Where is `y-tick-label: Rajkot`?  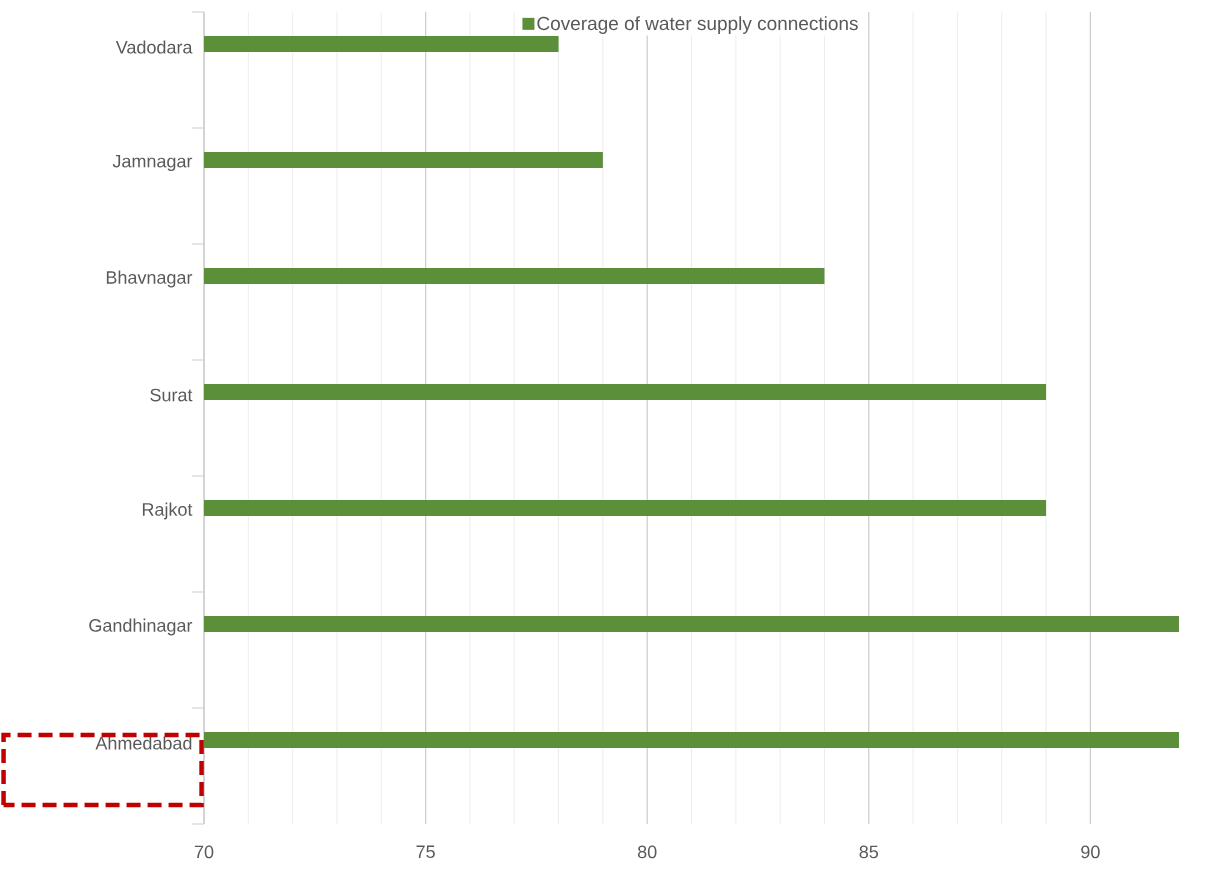 y-tick-label: Rajkot is located at coordinates (167, 511).